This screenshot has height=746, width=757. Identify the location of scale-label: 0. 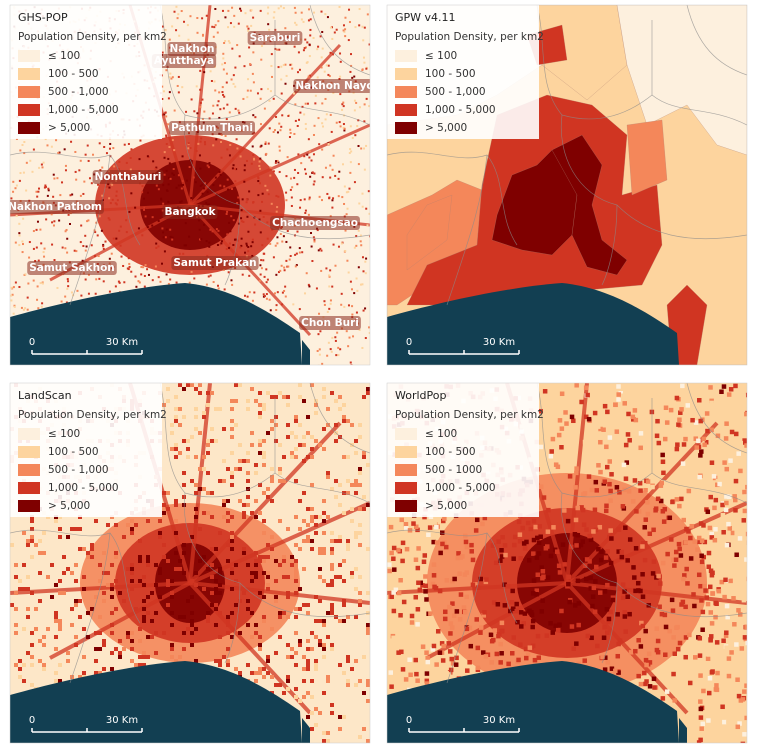
(32, 342).